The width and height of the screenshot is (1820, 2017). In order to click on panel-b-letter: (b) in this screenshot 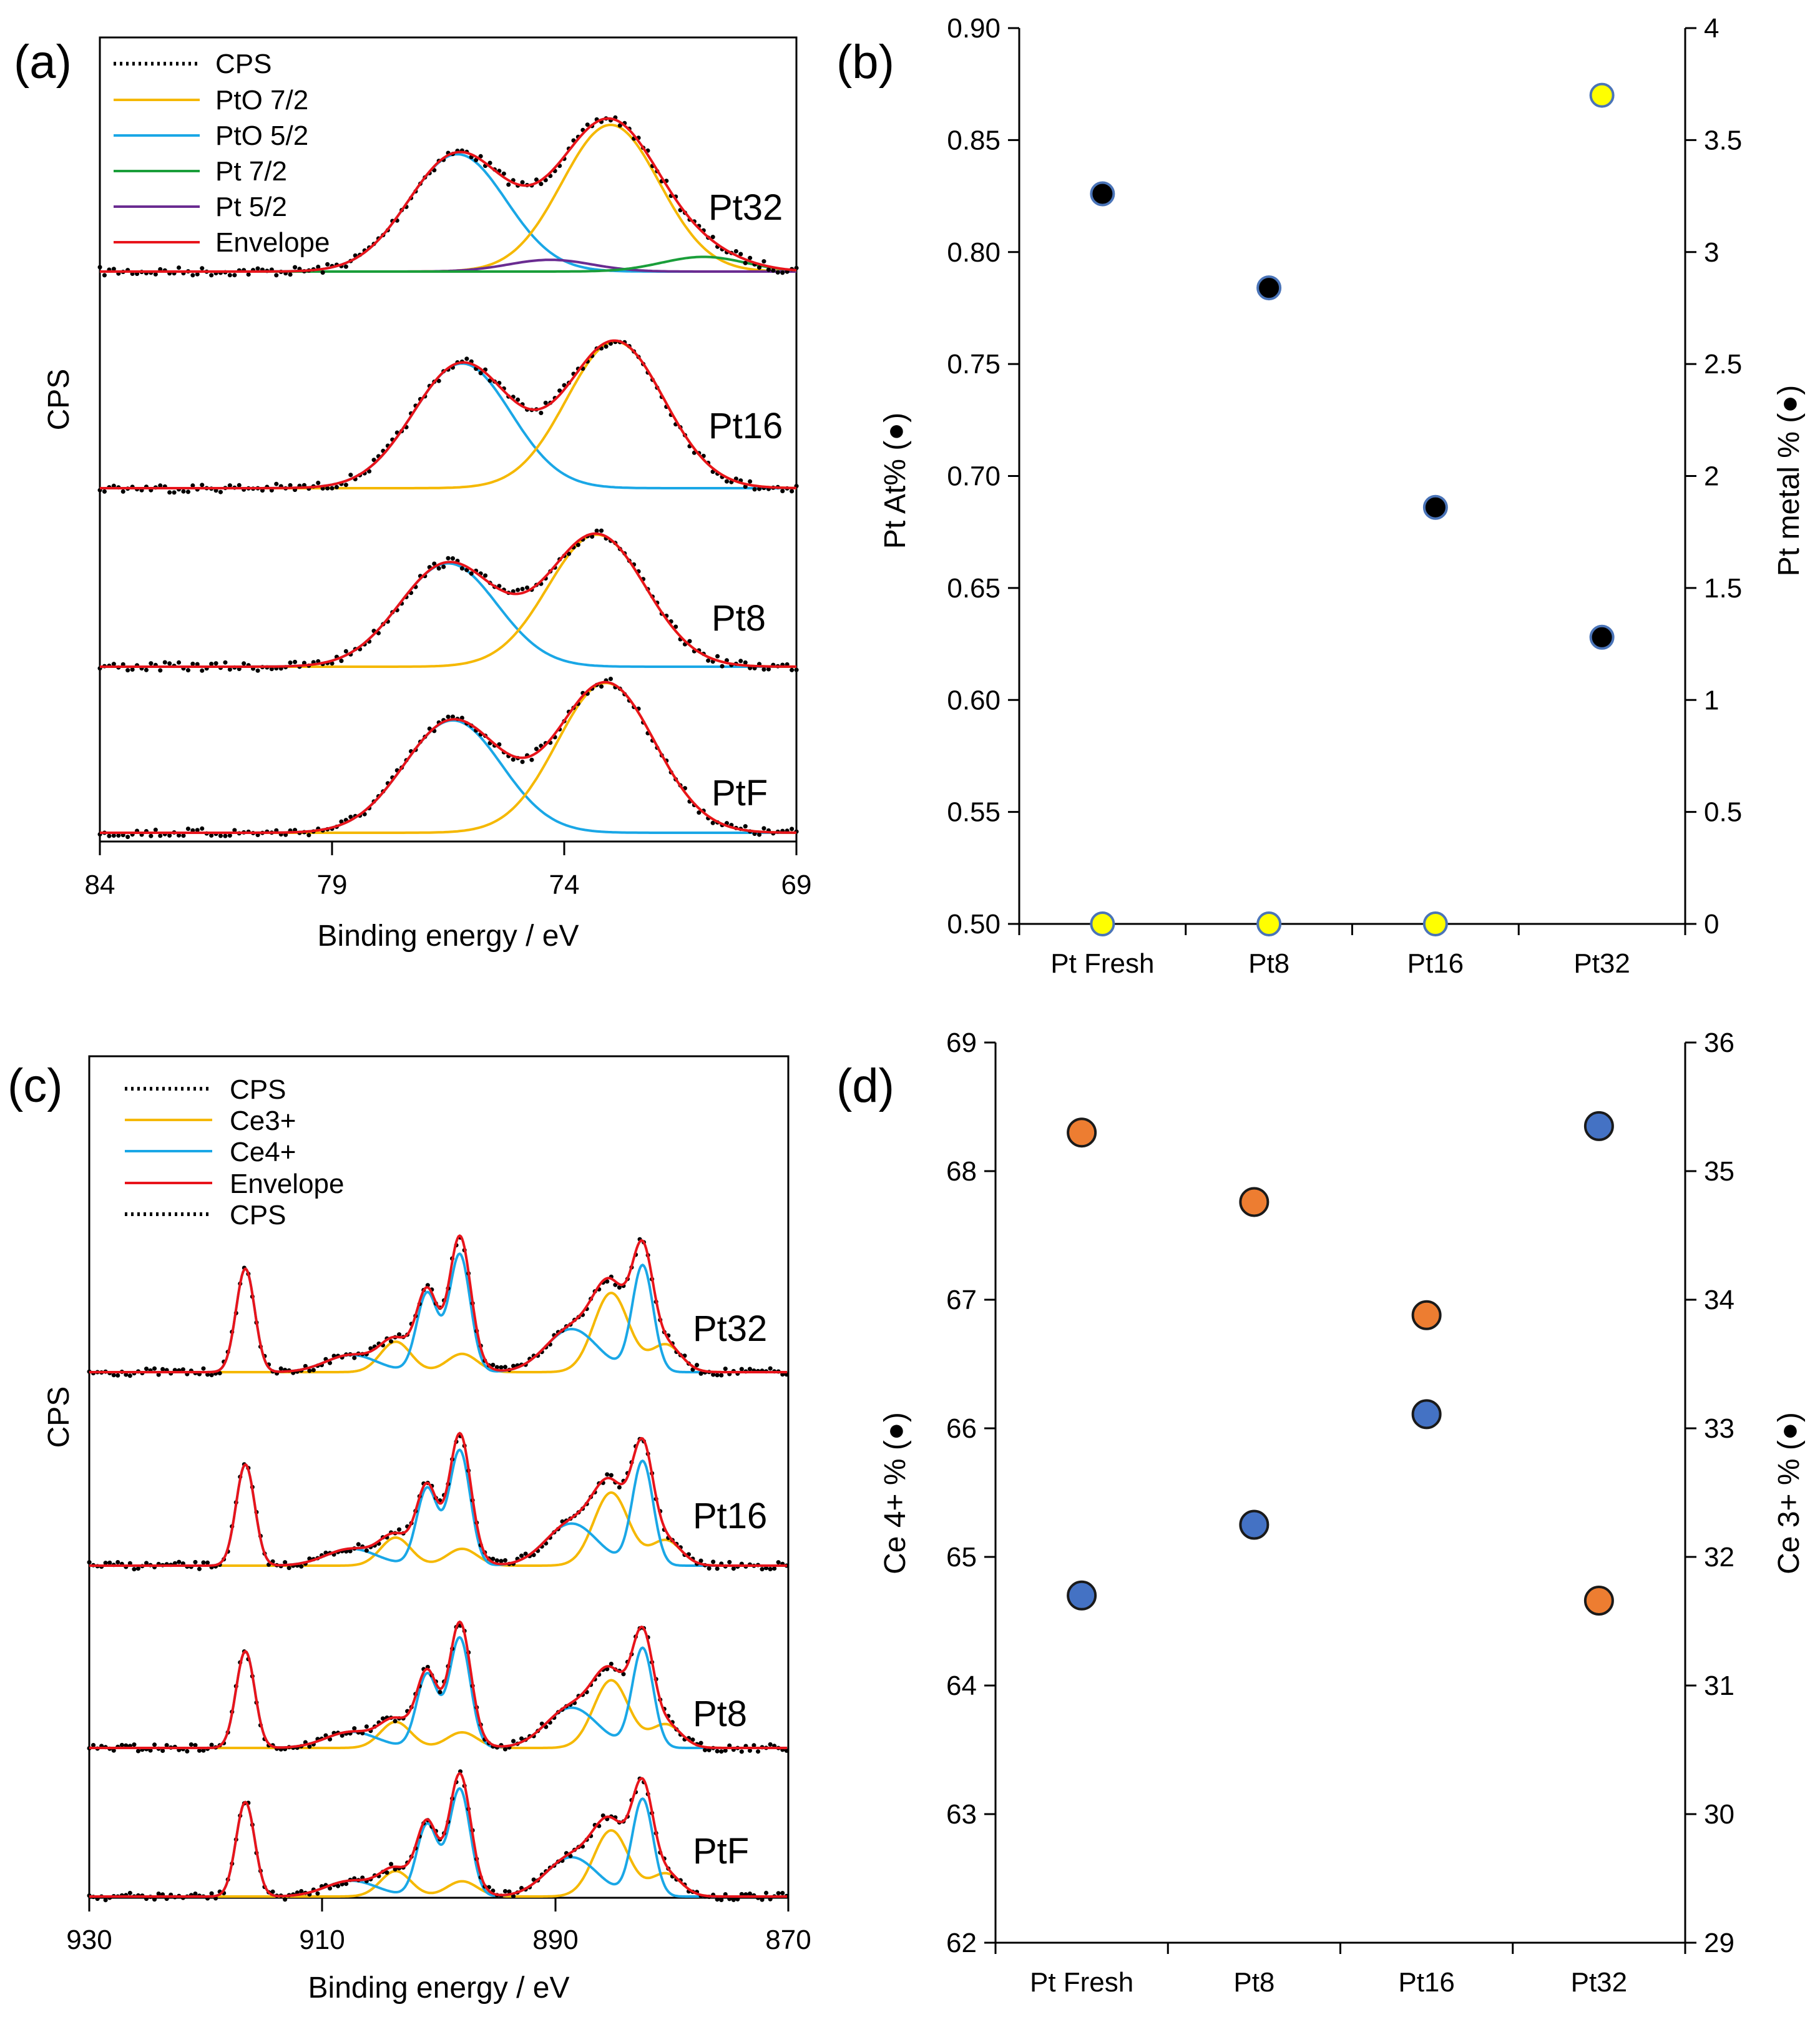, I will do `click(865, 62)`.